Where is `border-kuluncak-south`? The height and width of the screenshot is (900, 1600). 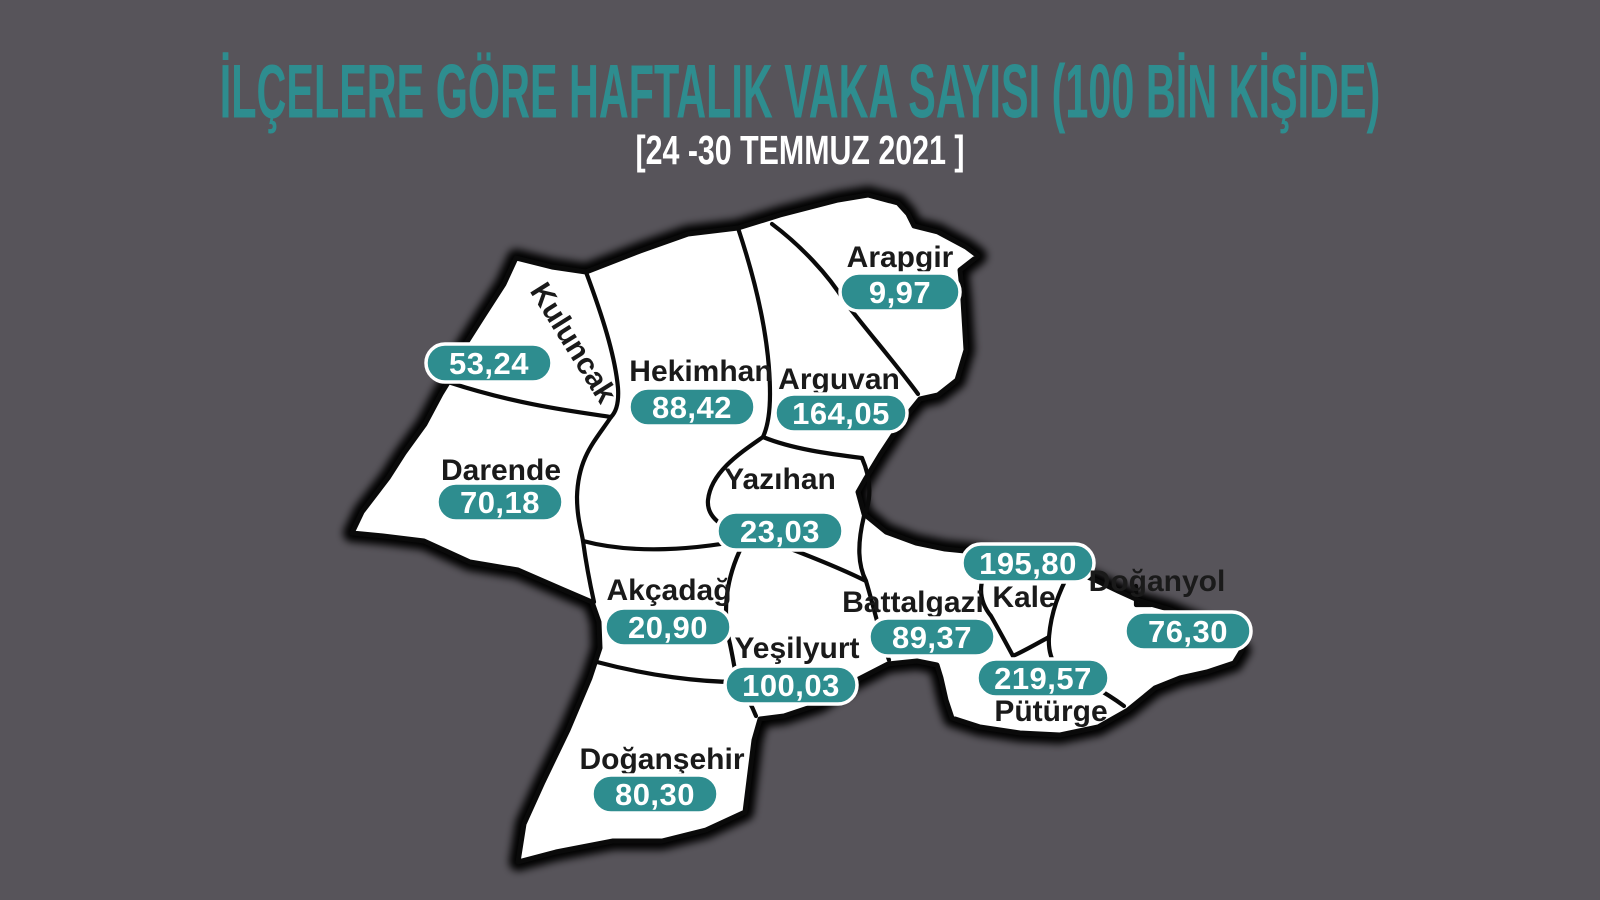
border-kuluncak-south is located at coordinates (529, 399).